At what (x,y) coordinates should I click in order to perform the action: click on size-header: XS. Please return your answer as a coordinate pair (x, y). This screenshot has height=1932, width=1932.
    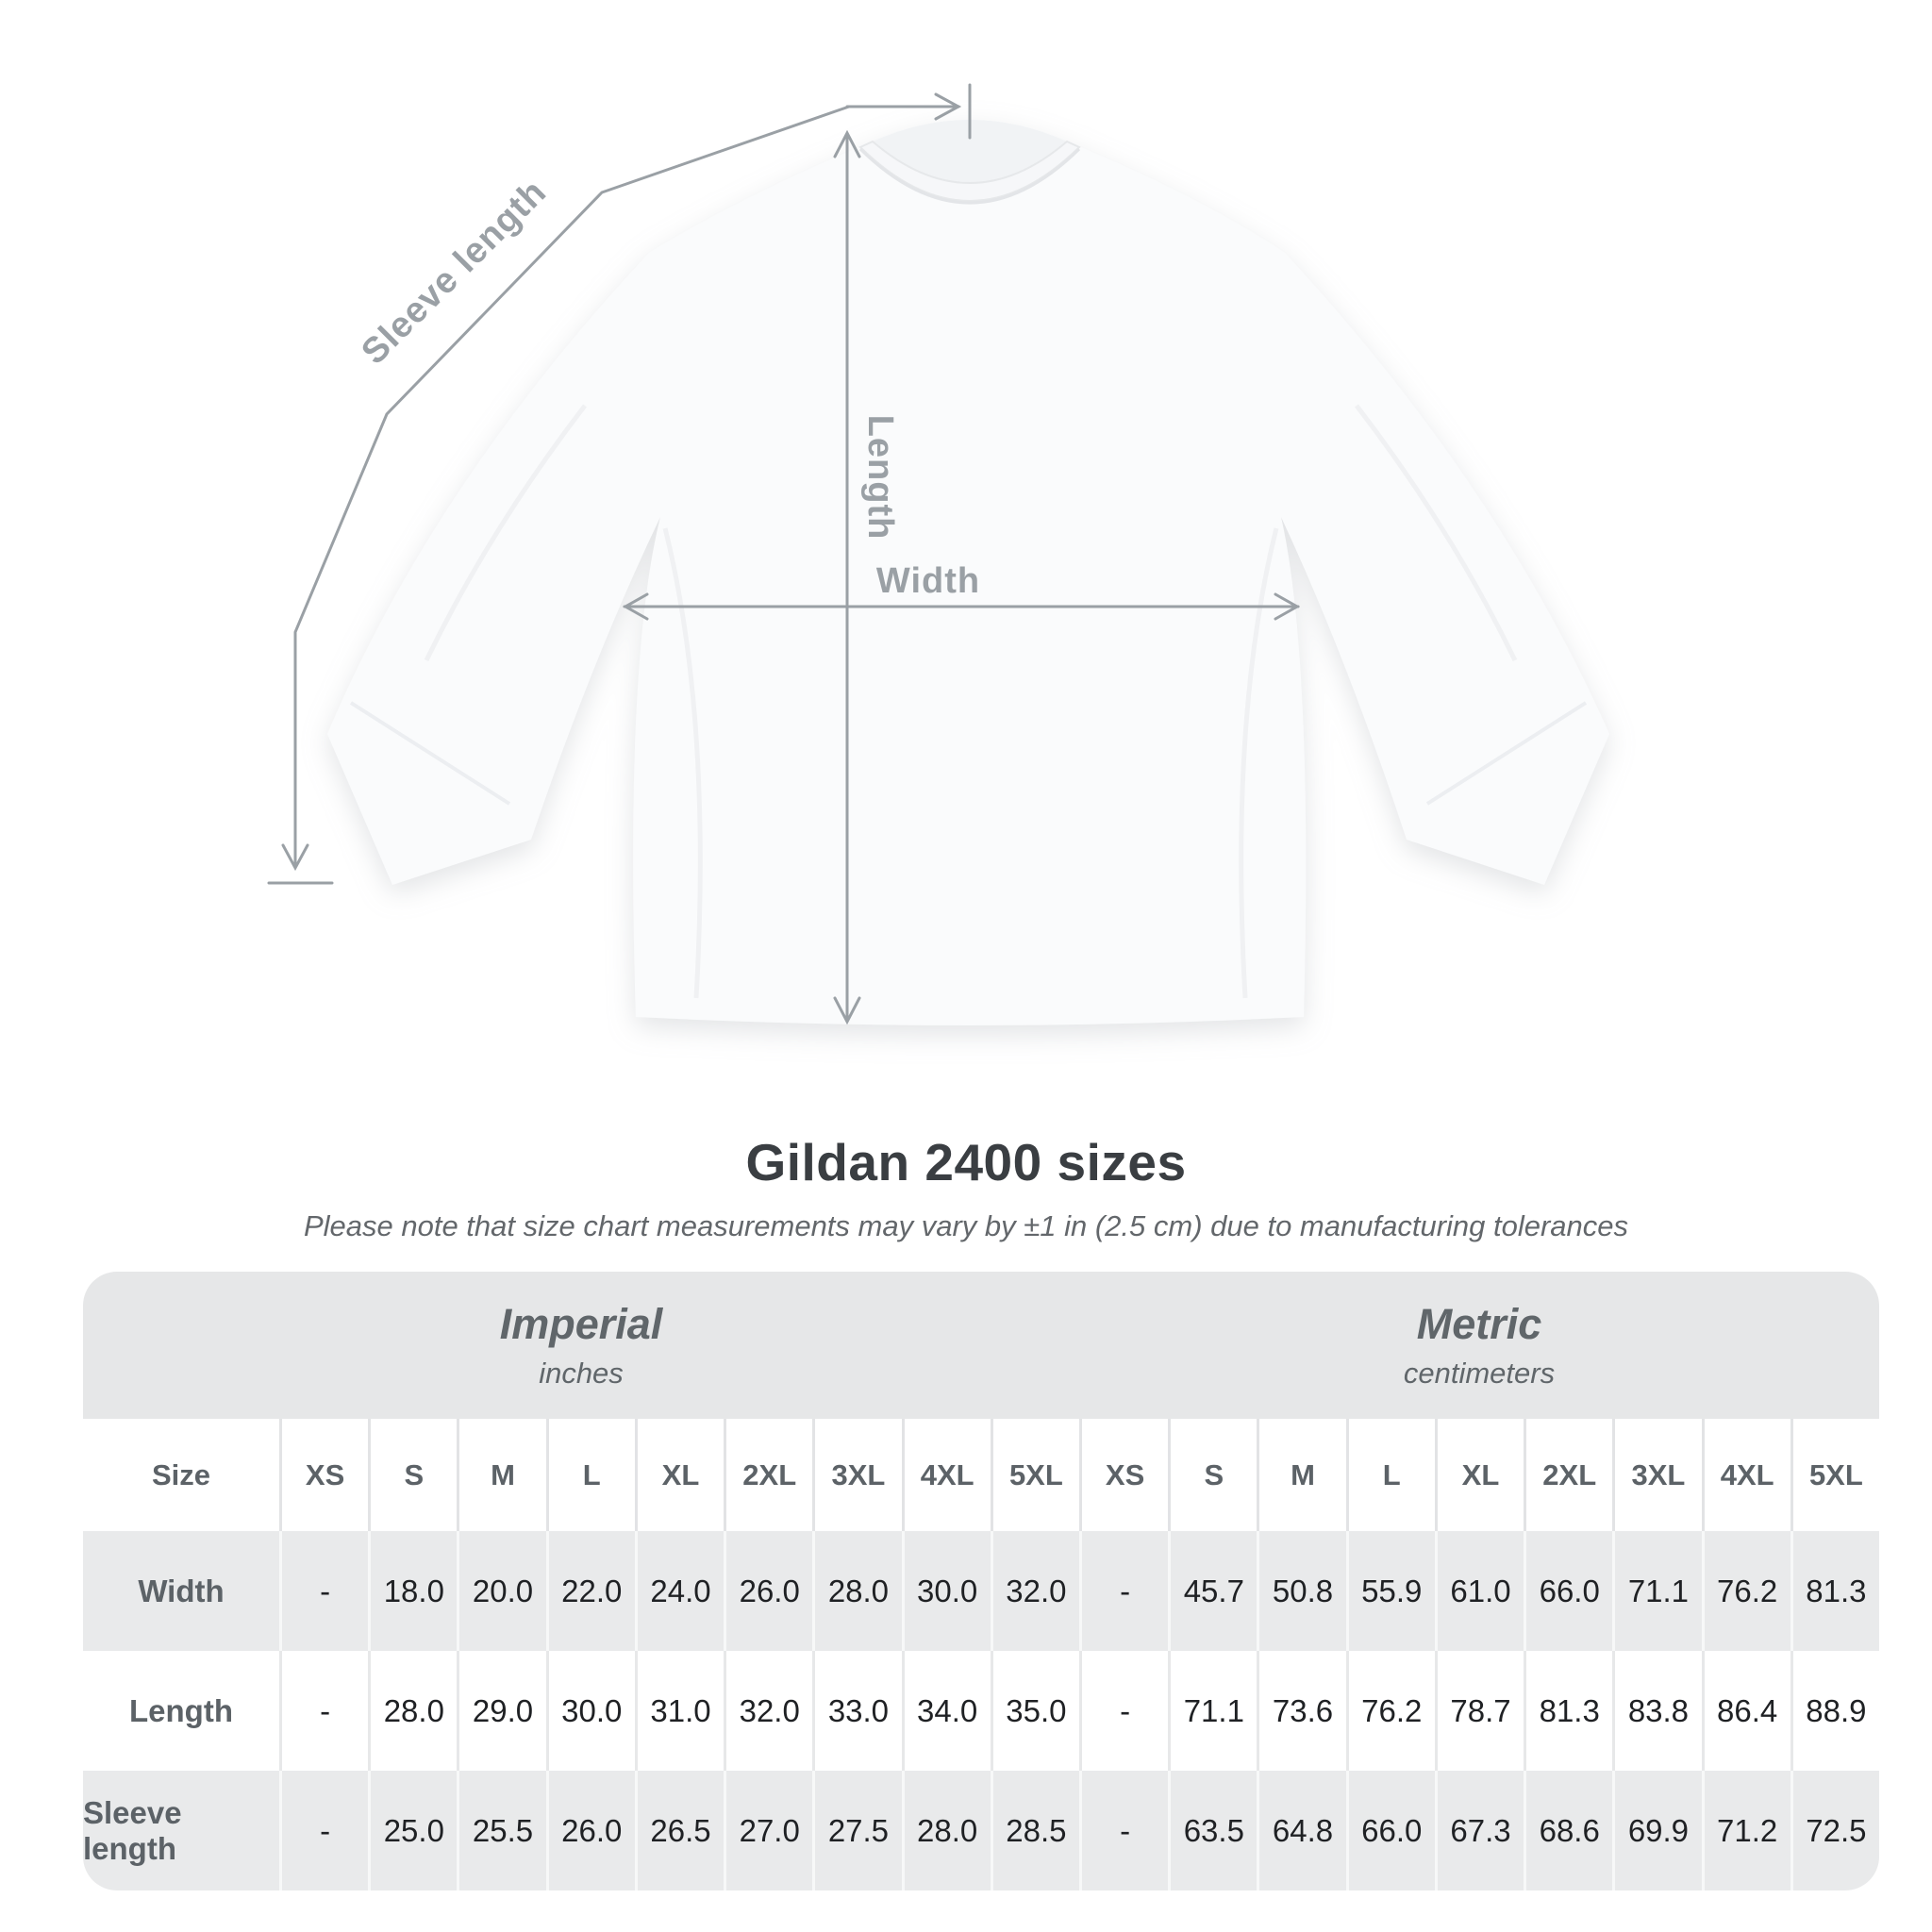
    Looking at the image, I should click on (1123, 1475).